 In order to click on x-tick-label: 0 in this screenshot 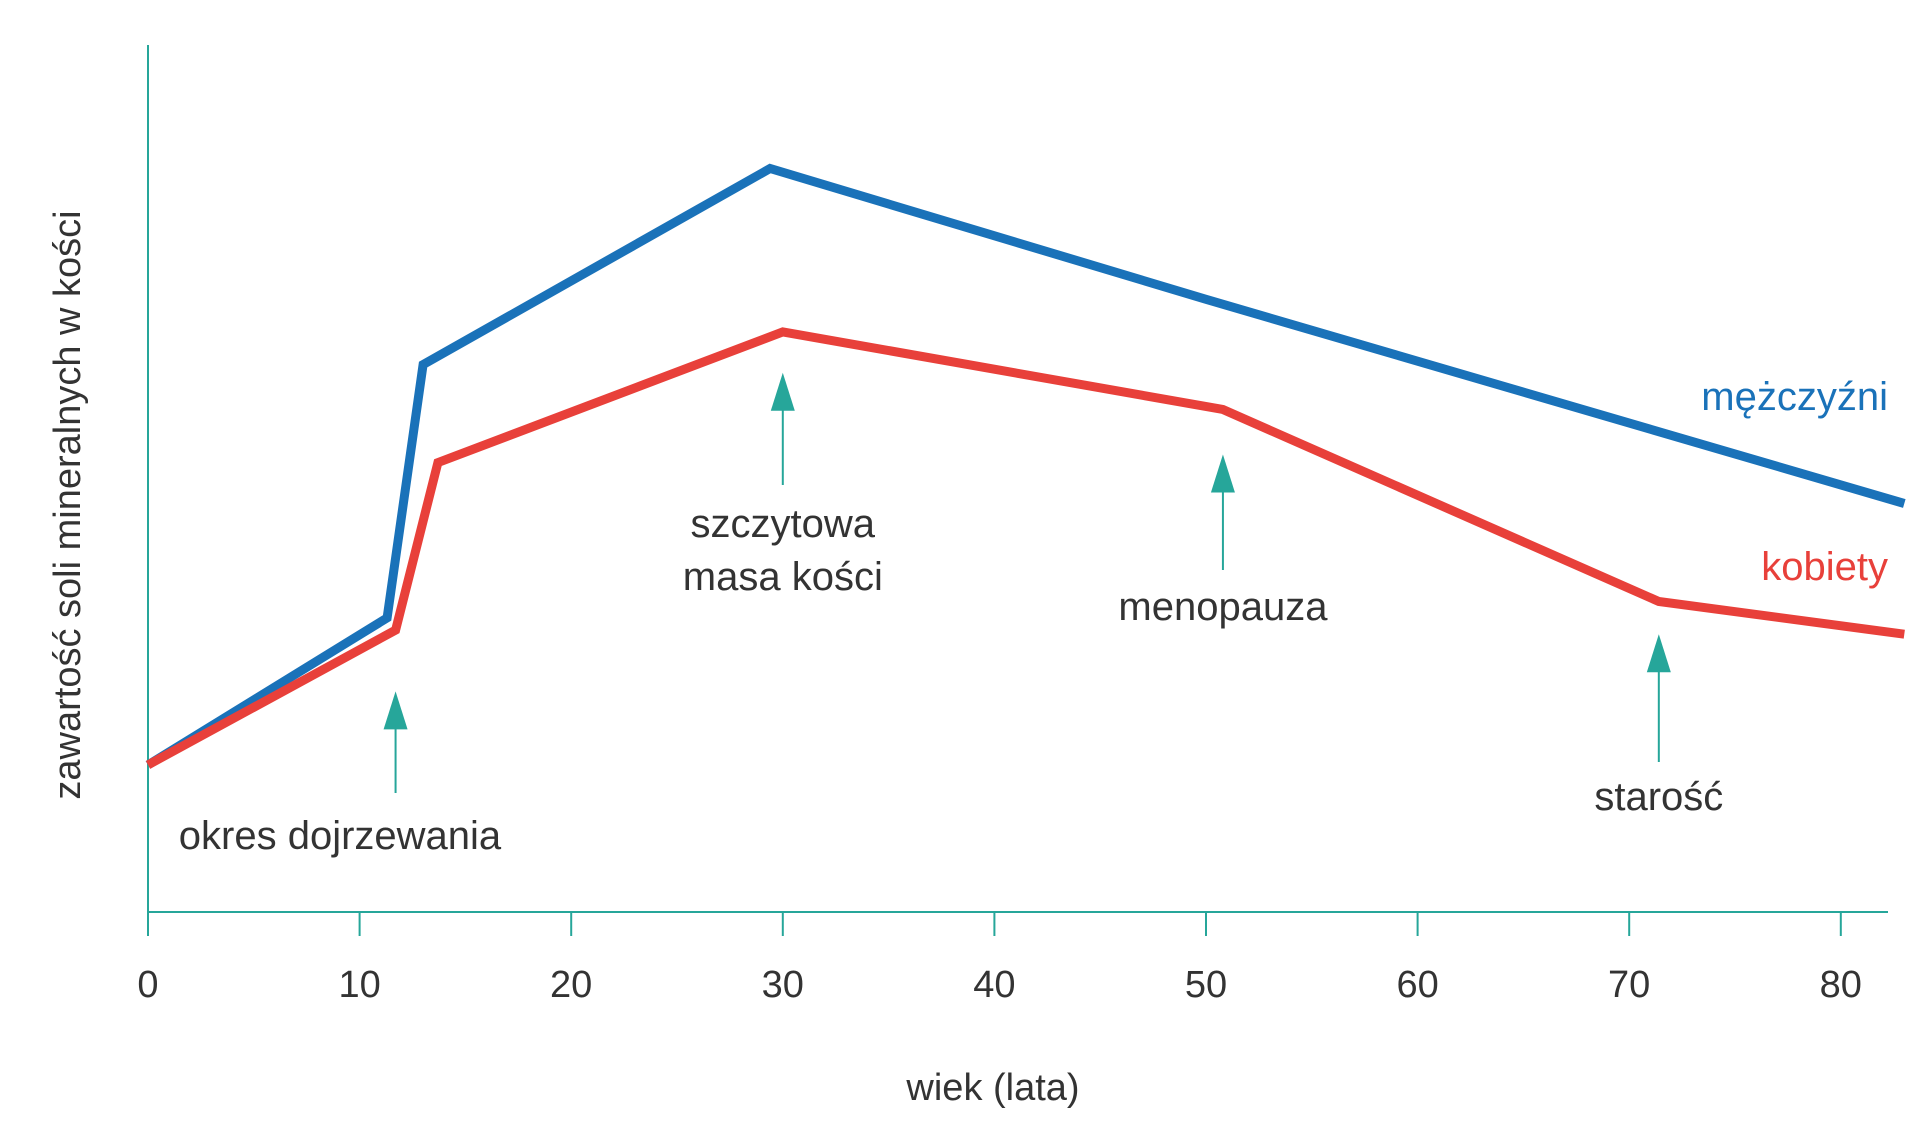, I will do `click(147, 985)`.